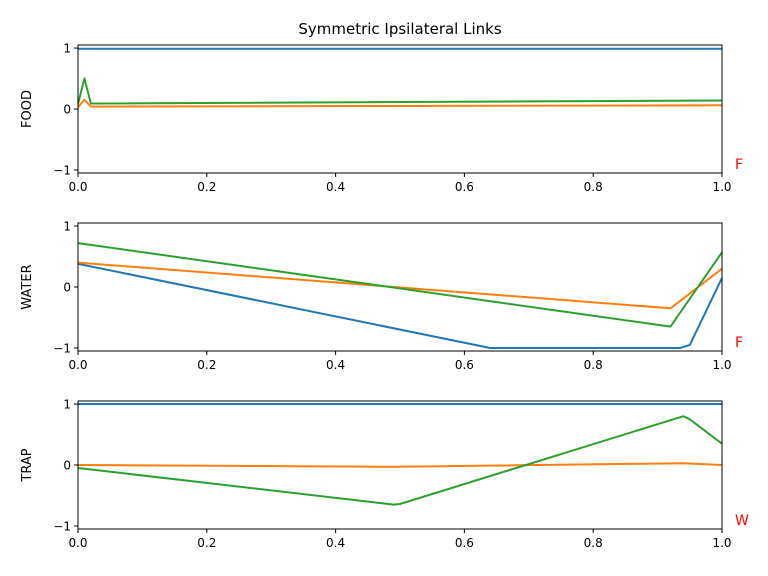 The height and width of the screenshot is (576, 768). I want to click on corner-label: W, so click(742, 521).